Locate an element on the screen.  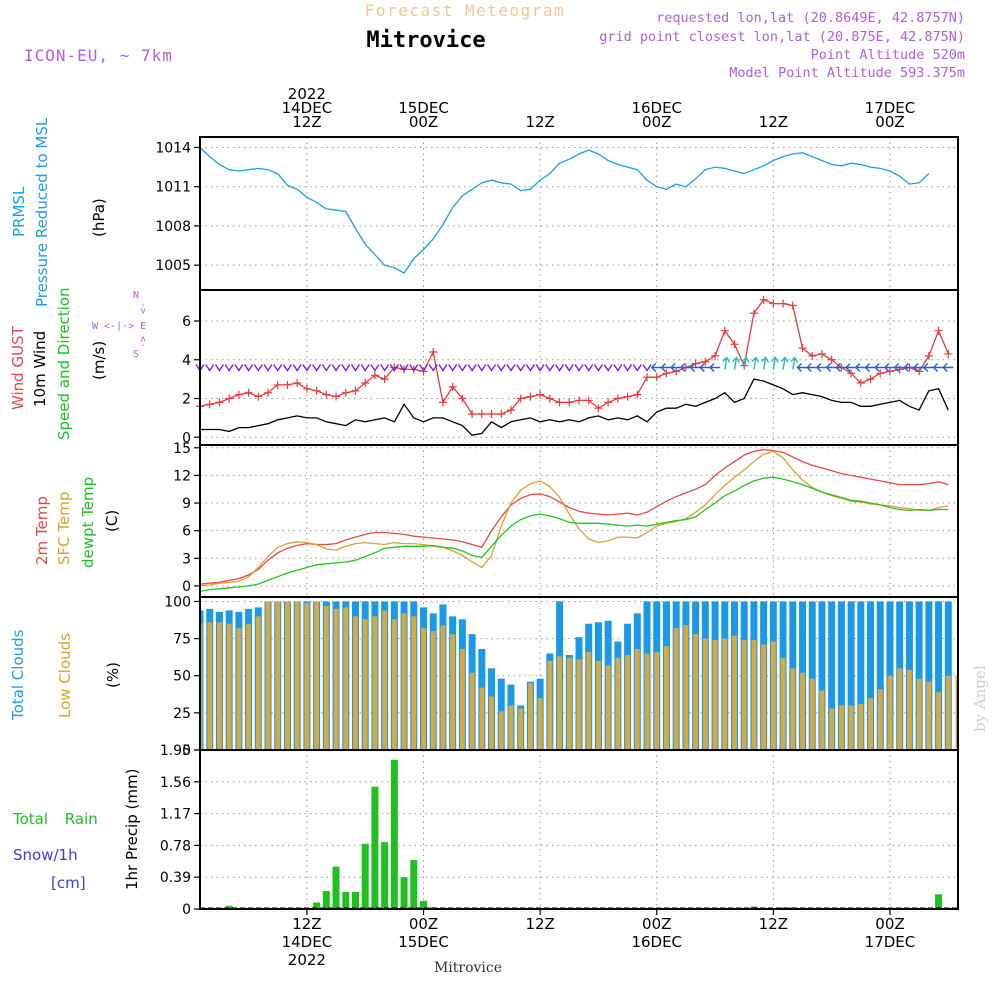
bottom-time-label: 12Z is located at coordinates (773, 924).